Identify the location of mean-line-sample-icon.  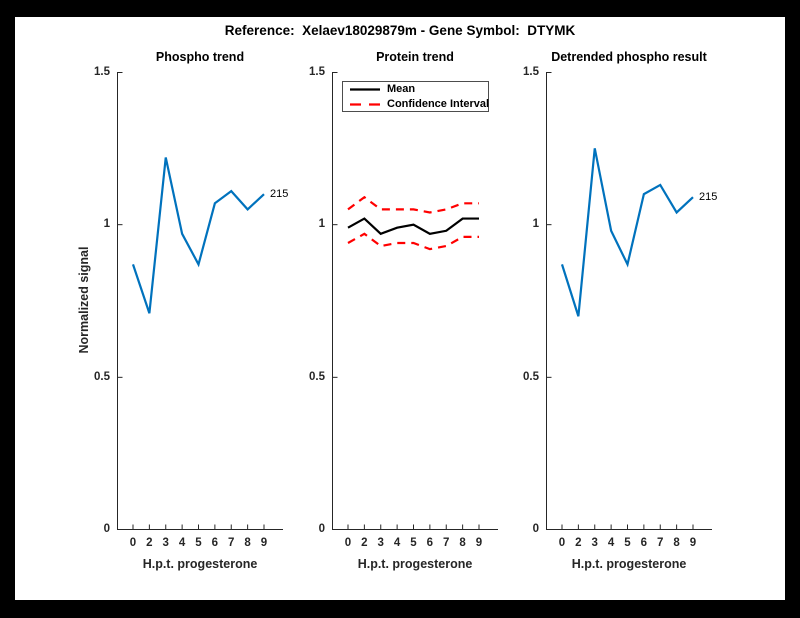
(365, 89).